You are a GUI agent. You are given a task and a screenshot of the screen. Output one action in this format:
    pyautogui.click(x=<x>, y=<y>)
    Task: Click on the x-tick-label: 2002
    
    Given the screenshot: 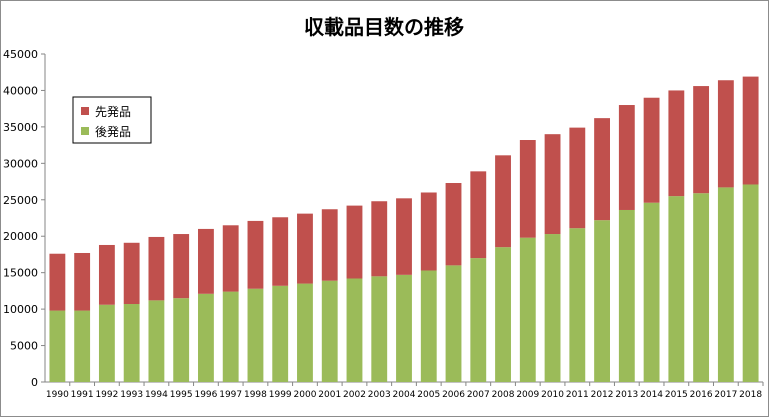 What is the action you would take?
    pyautogui.click(x=354, y=395)
    